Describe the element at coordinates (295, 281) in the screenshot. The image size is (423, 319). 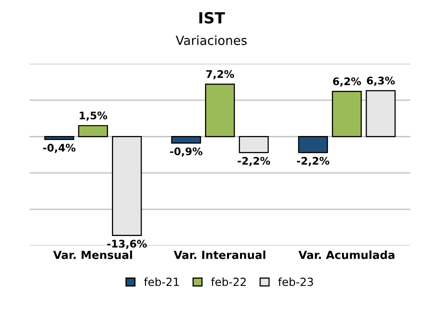
I see `legend-label: feb-23` at that location.